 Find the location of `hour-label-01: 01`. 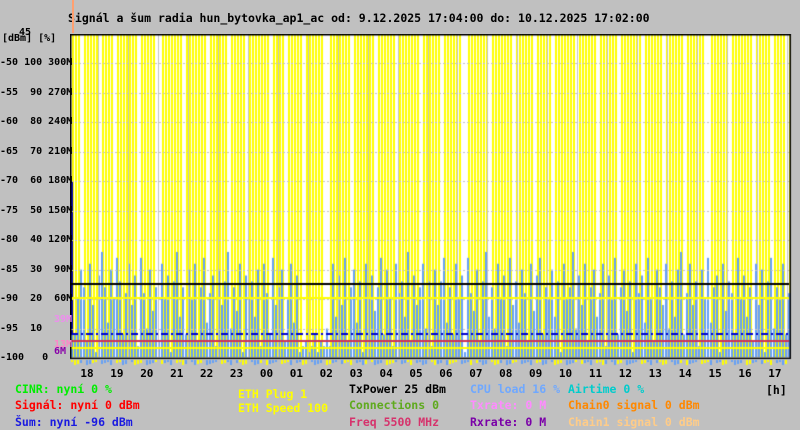

hour-label-01: 01 is located at coordinates (296, 373).